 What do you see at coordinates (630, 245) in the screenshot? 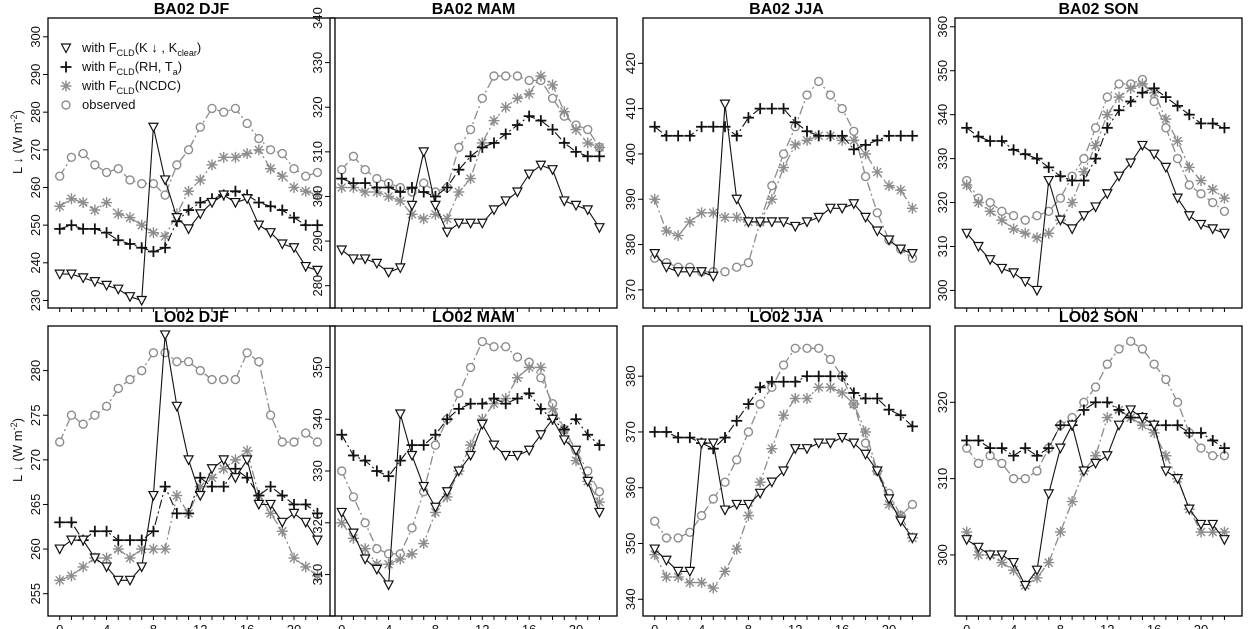
I see `y-tick-label: 380` at bounding box center [630, 245].